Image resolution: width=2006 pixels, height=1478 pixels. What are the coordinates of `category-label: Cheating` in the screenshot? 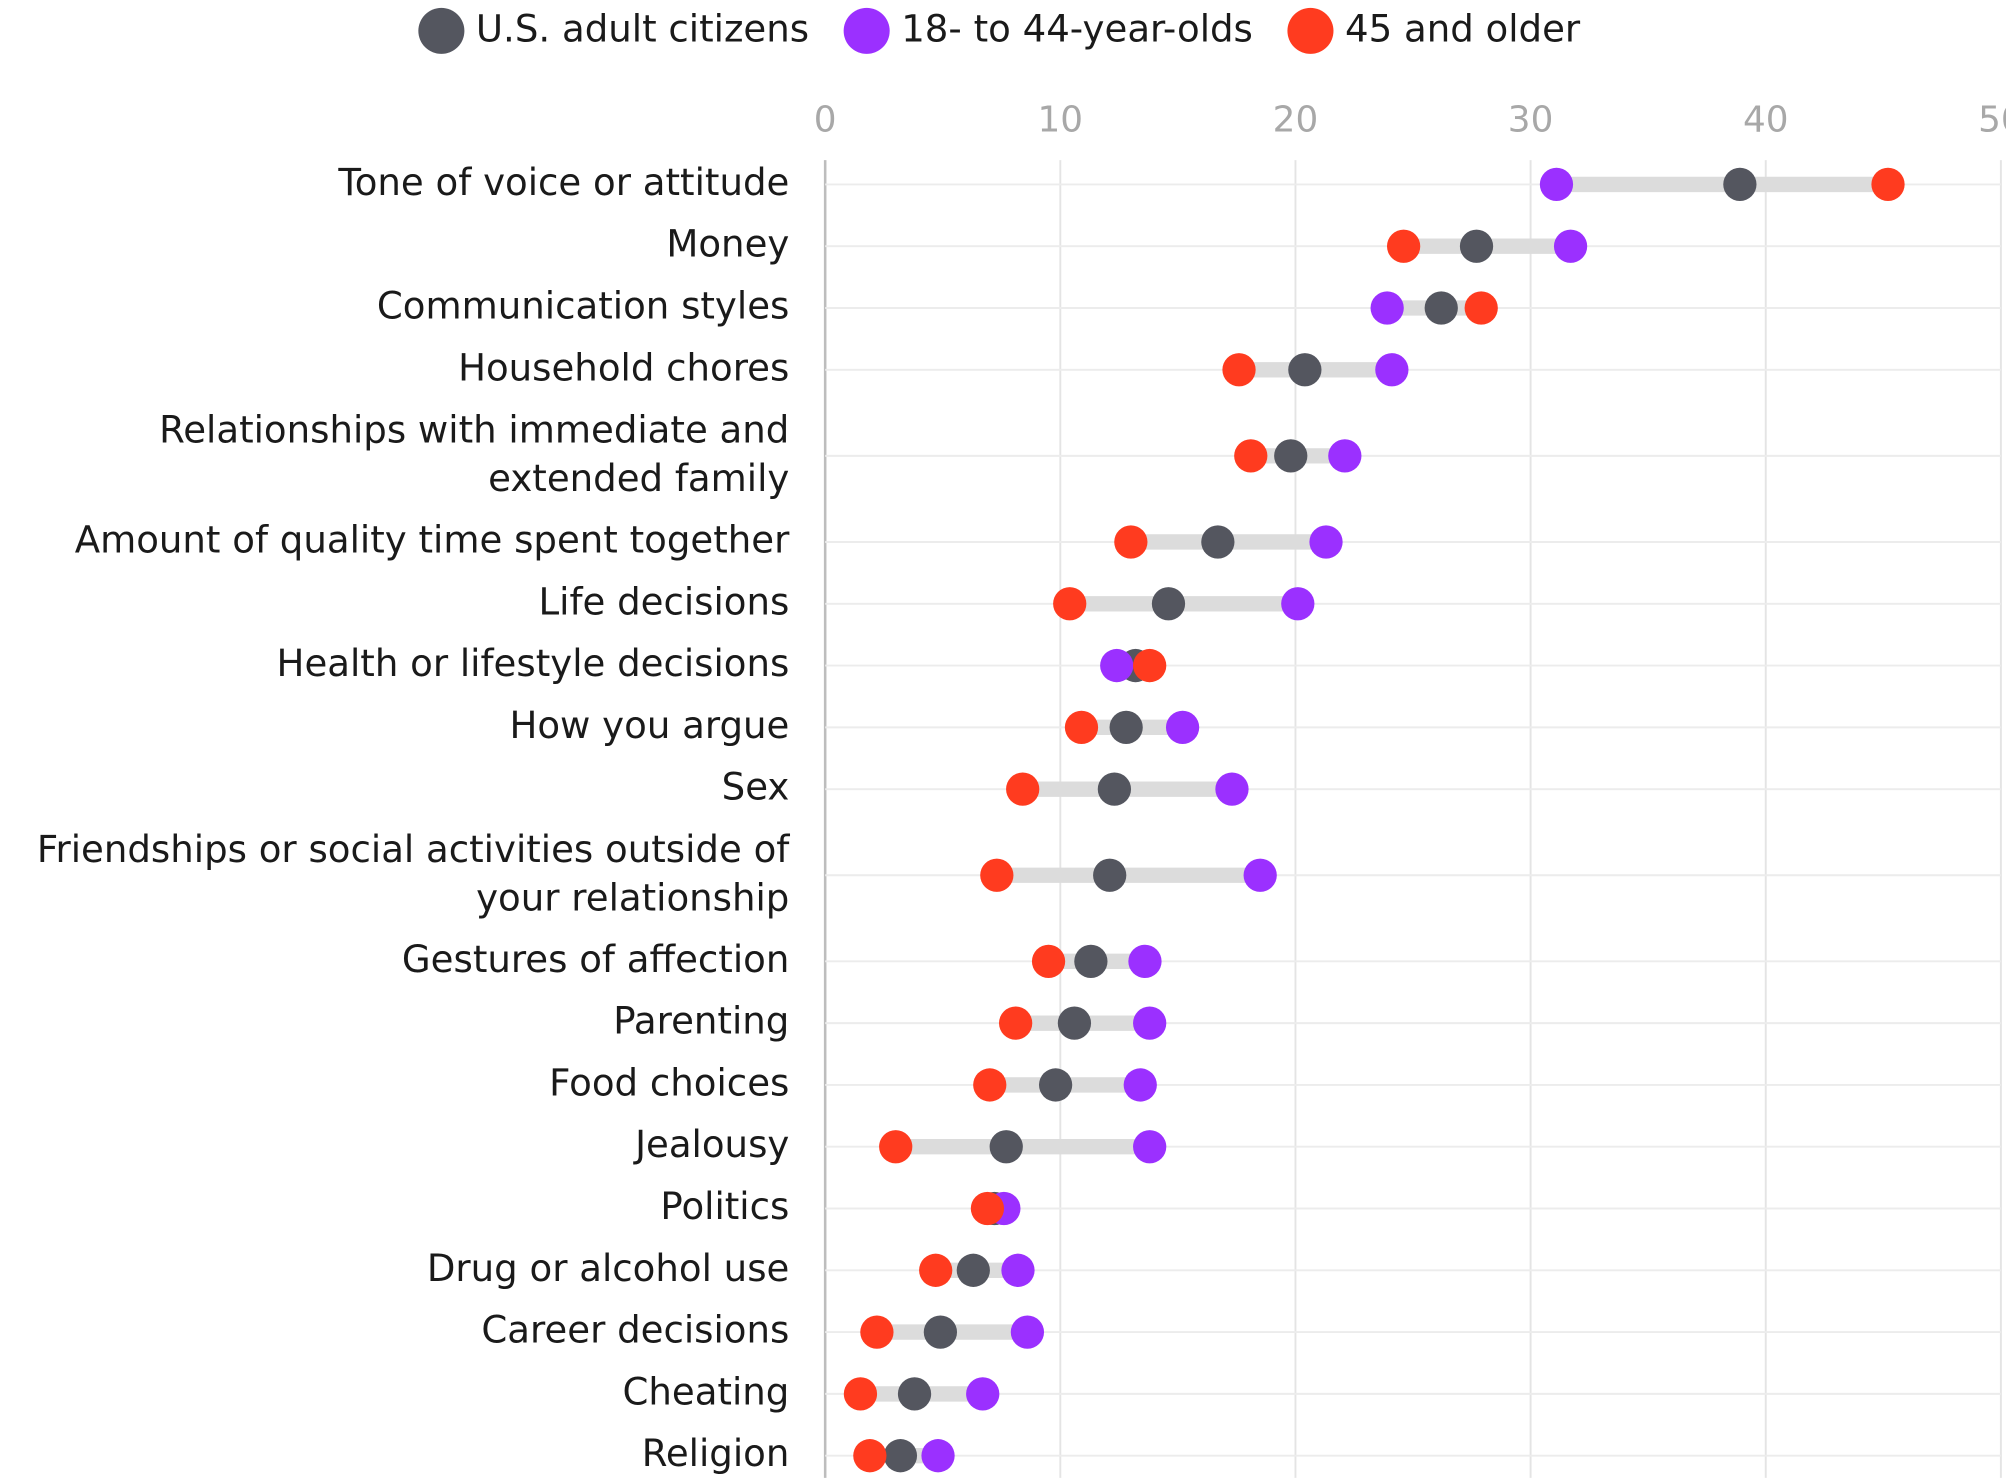 It's located at (705, 1391).